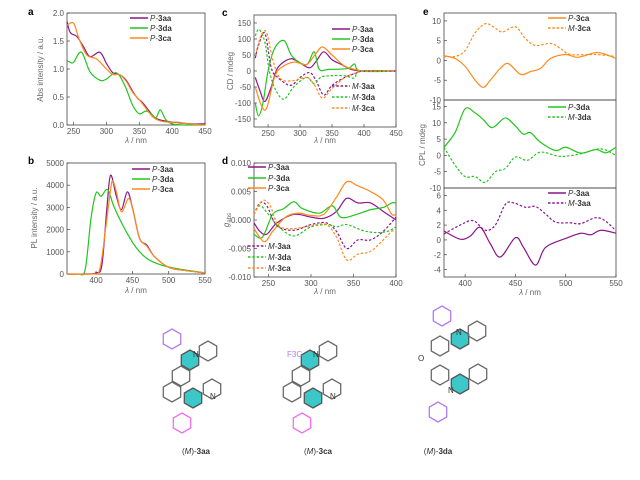 This screenshot has width=640, height=480. Describe the element at coordinates (59, 13) in the screenshot. I see `y-tick-label: 2.0` at that location.